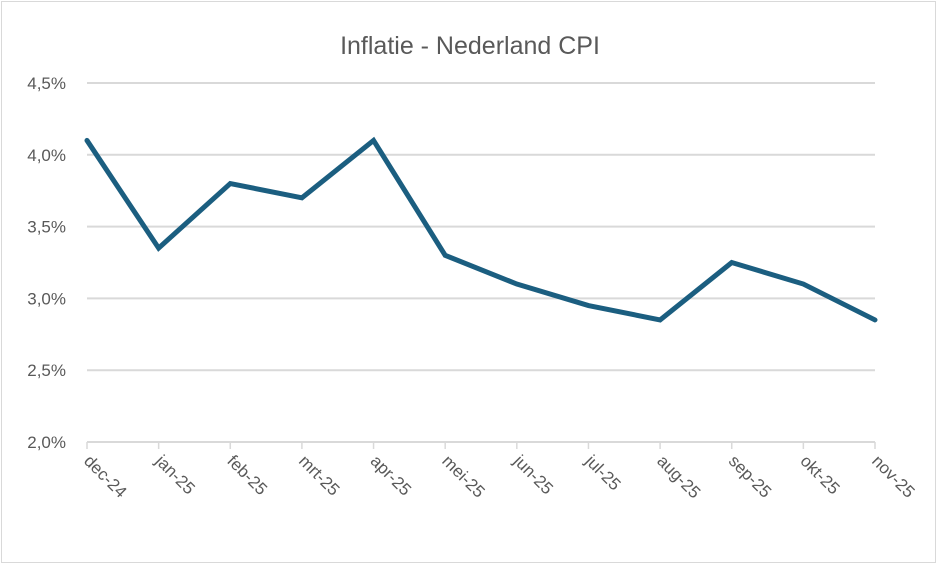  What do you see at coordinates (470, 46) in the screenshot?
I see `chart-title: Inflatie - Nederland CPI` at bounding box center [470, 46].